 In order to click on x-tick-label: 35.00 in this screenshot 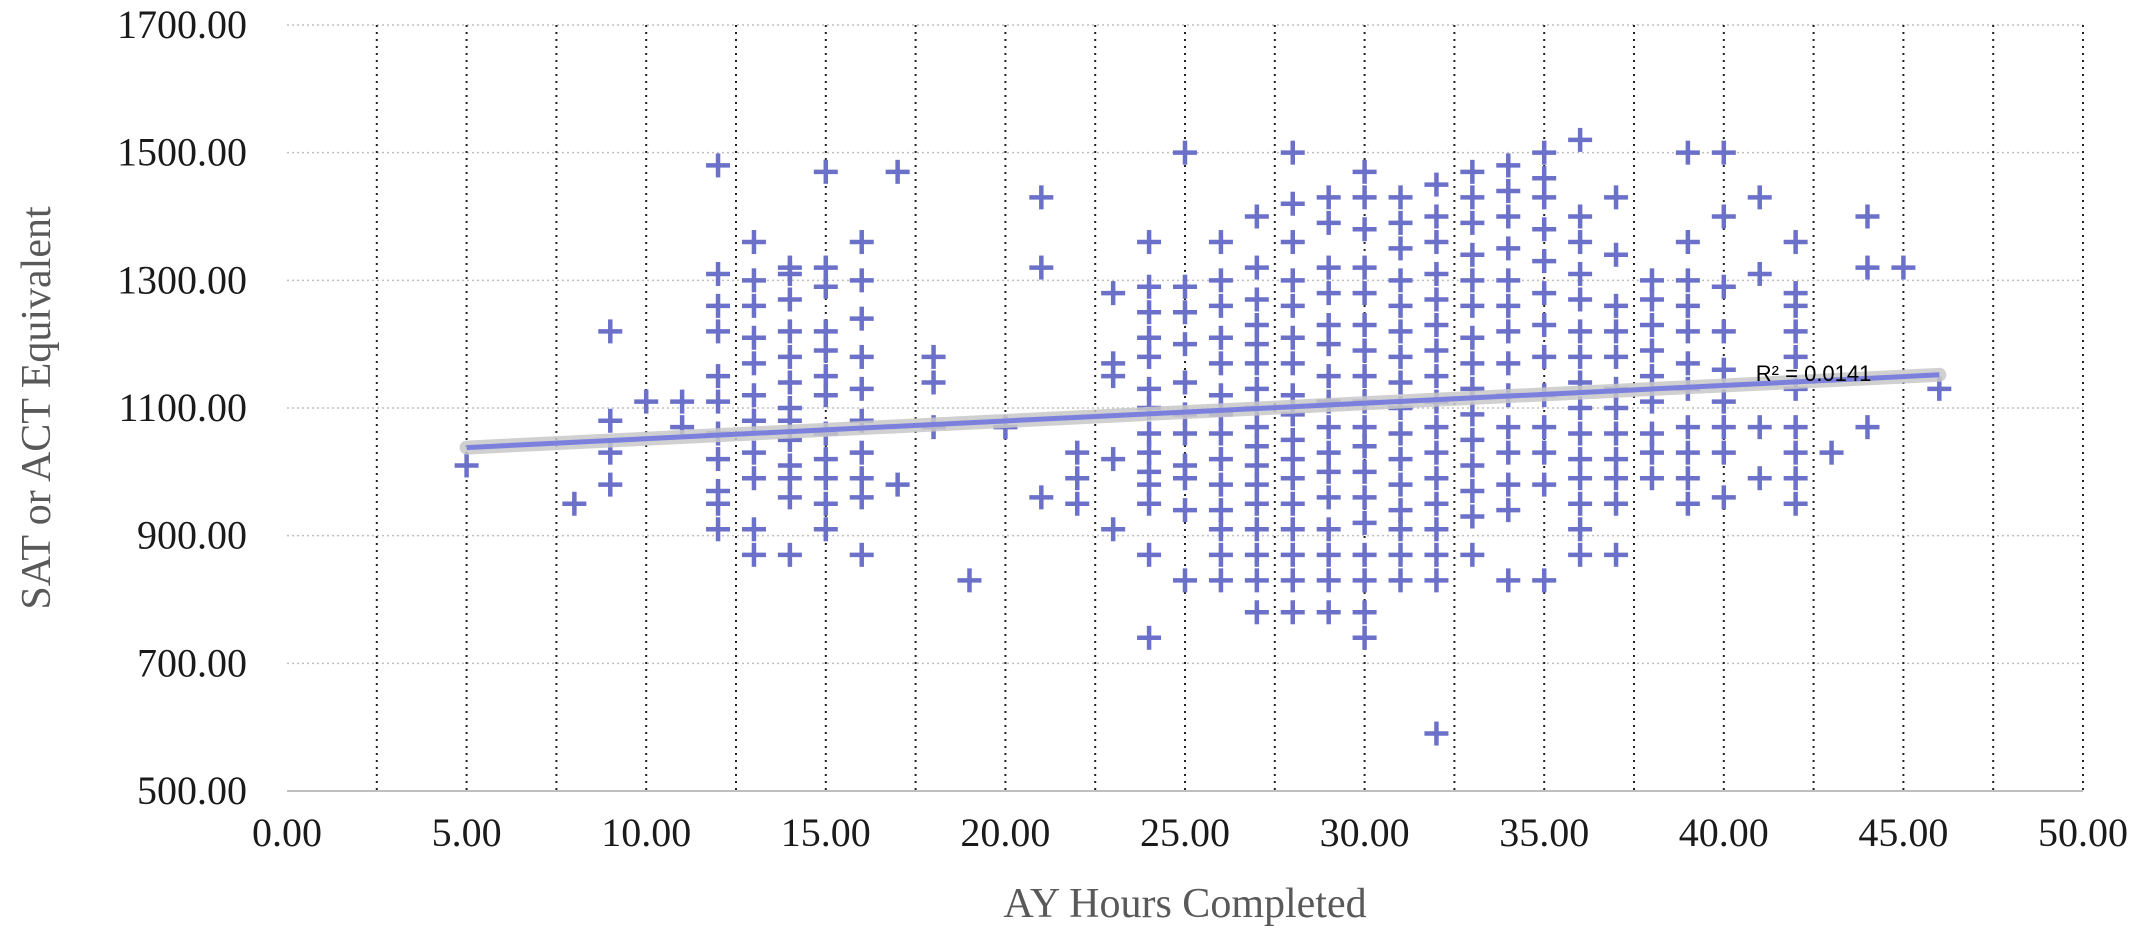, I will do `click(1544, 832)`.